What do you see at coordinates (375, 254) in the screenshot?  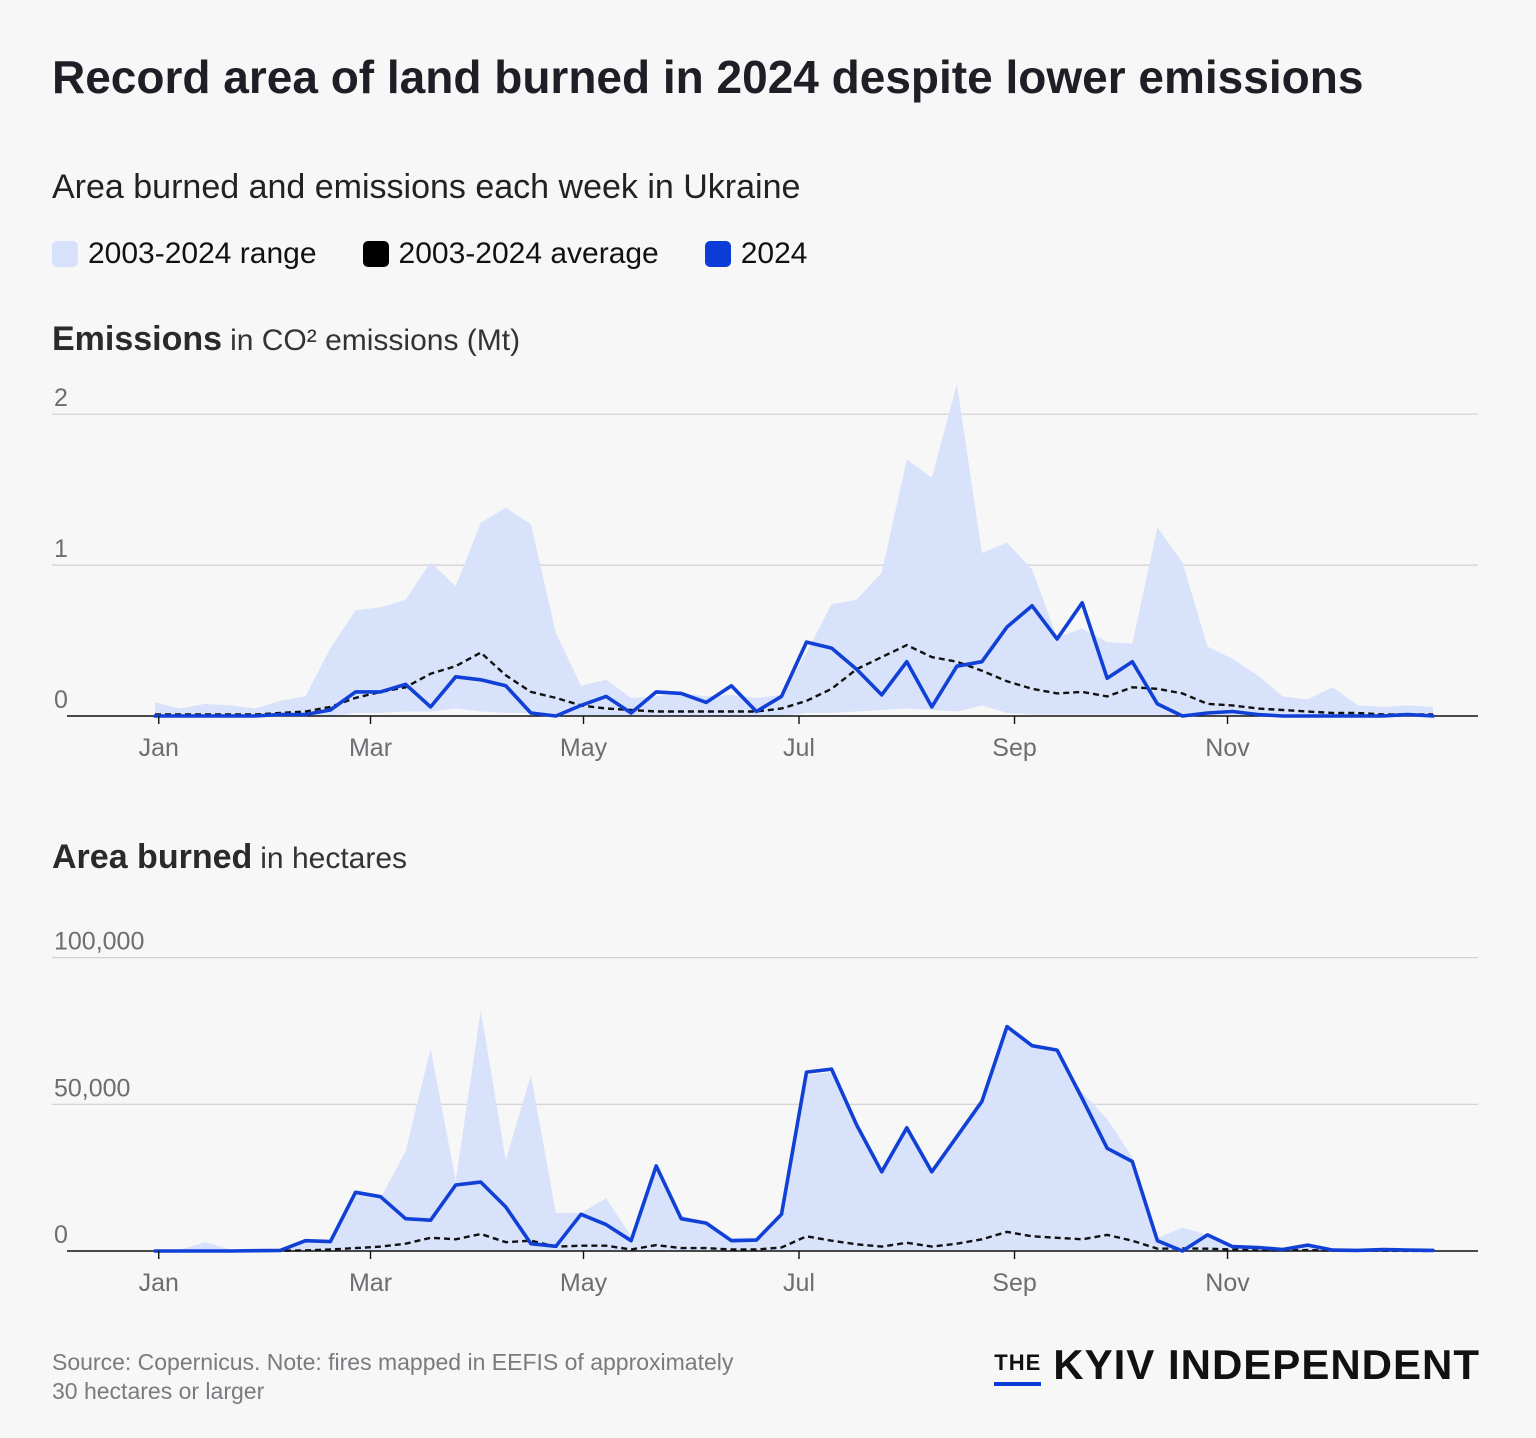 I see `legend-swatch-average` at bounding box center [375, 254].